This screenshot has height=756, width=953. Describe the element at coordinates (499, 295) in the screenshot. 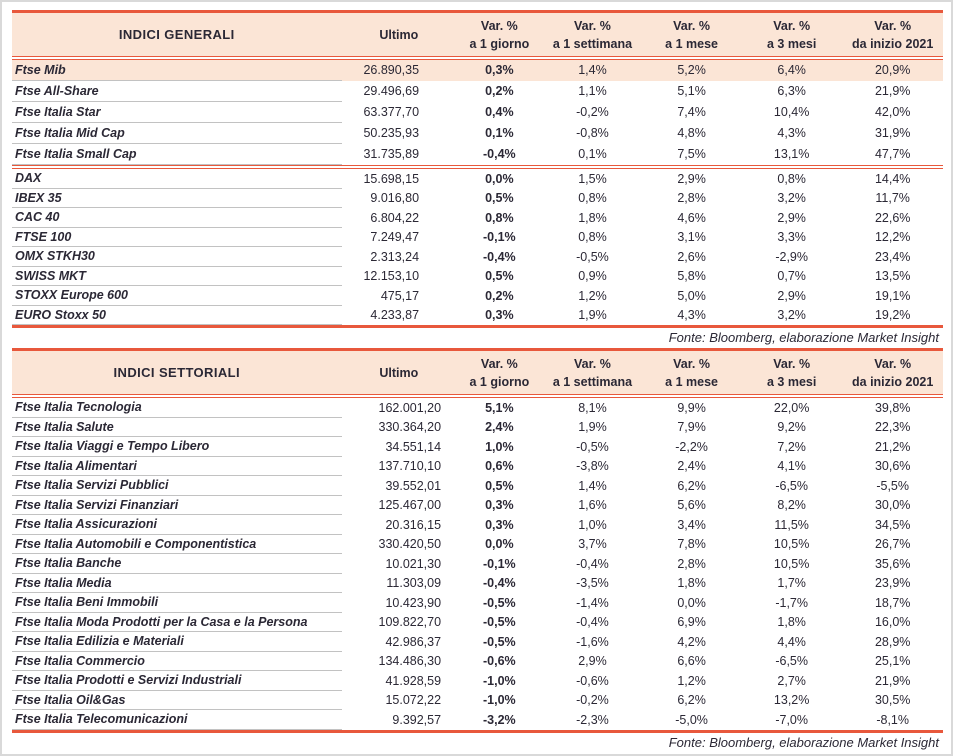

I see `var-1-day-cell: 0,2%` at that location.